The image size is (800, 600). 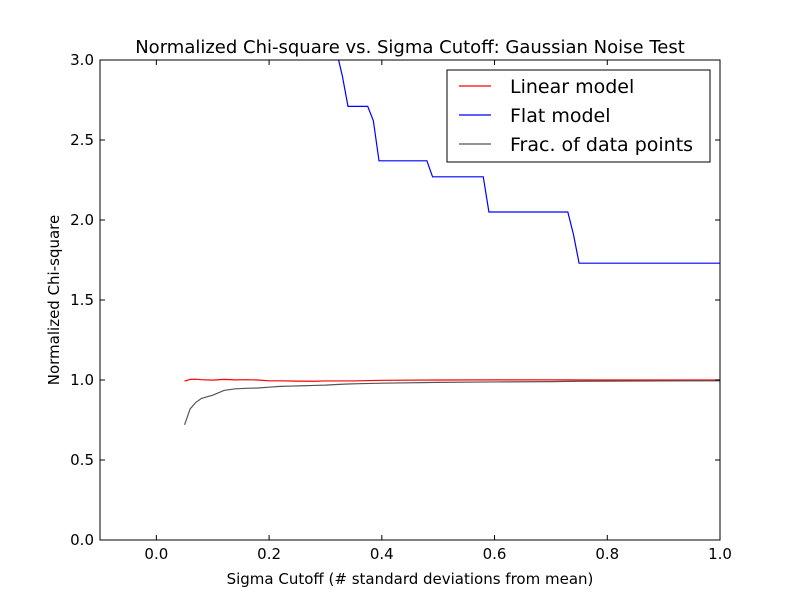 What do you see at coordinates (54, 300) in the screenshot?
I see `y-axis-label: Normalized Chi-square` at bounding box center [54, 300].